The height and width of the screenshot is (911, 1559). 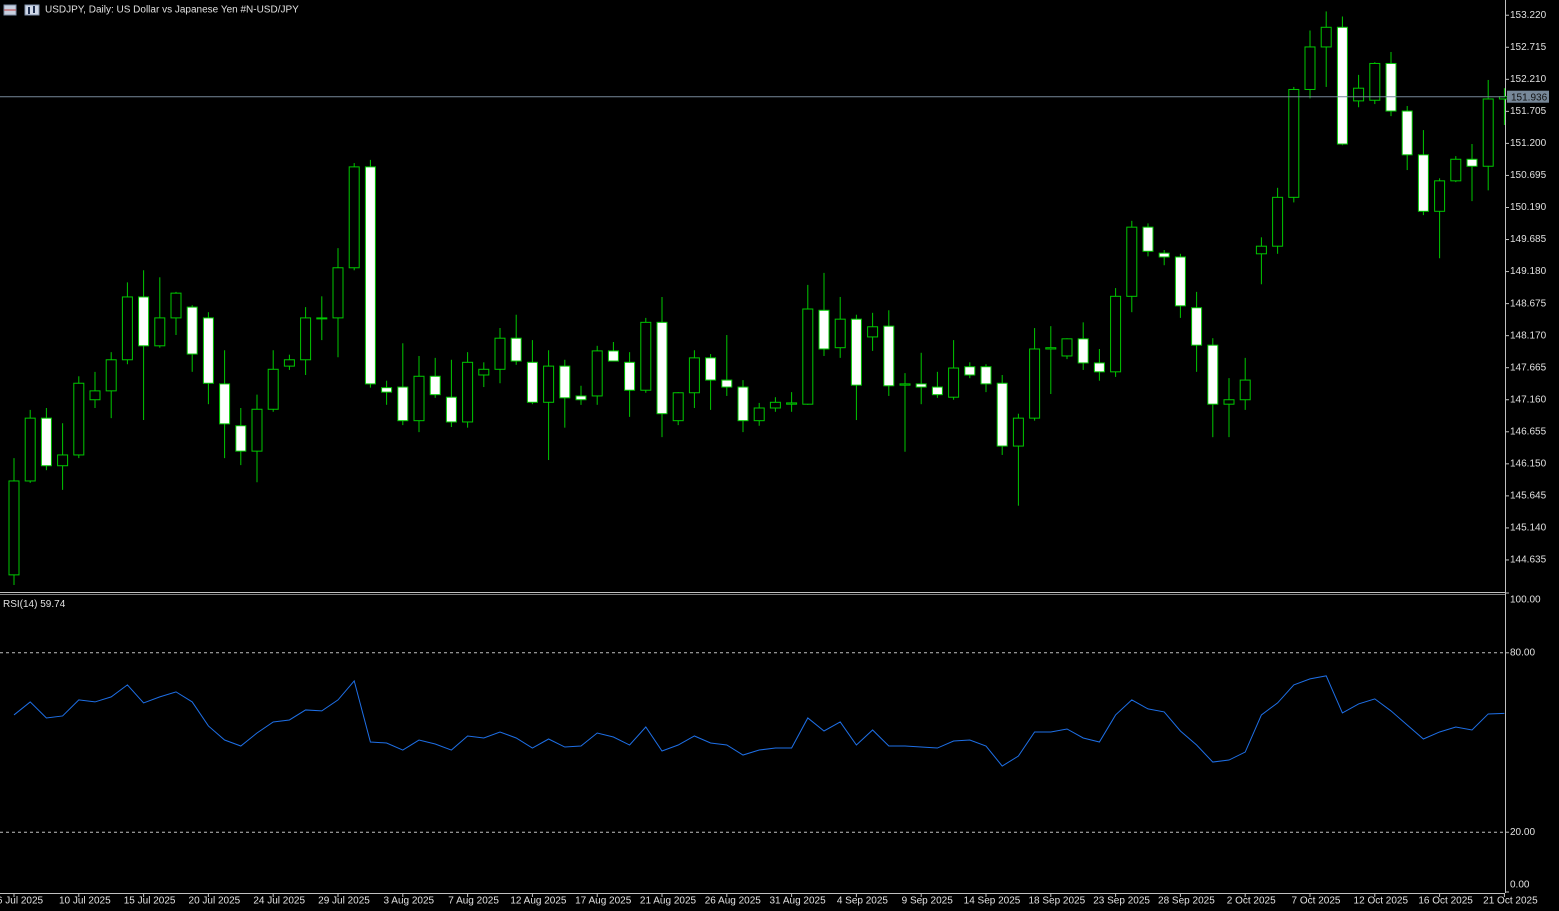 I want to click on indicator-value: 59.74, so click(x=52, y=604).